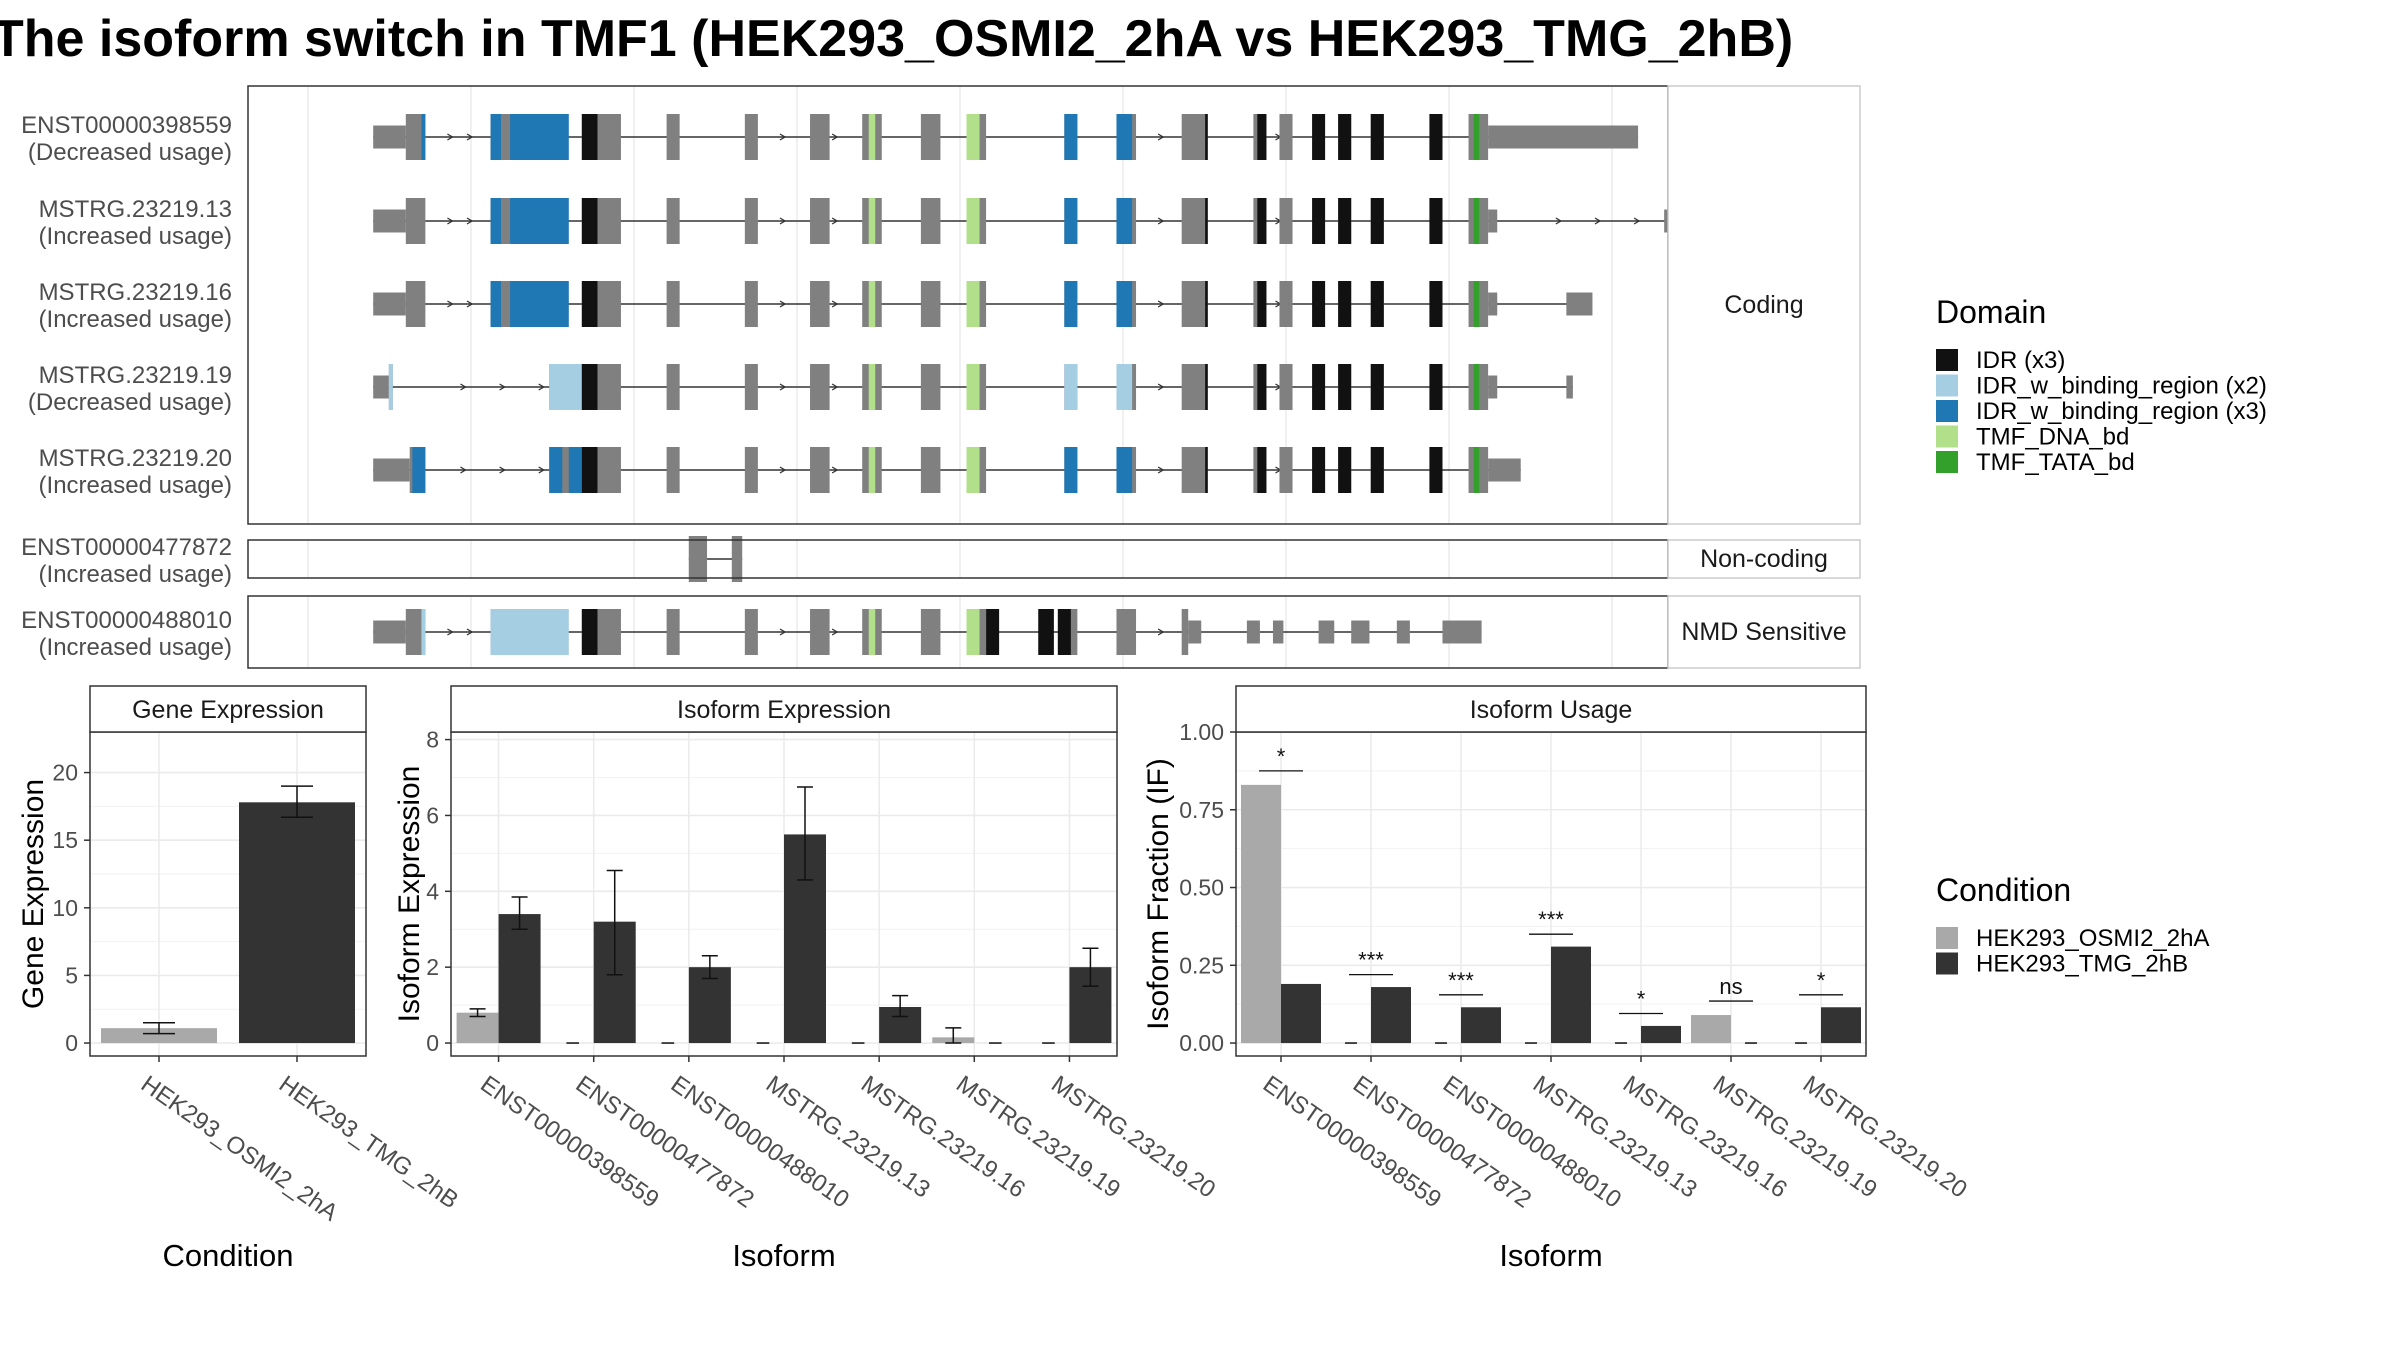 This screenshot has height=1350, width=2400. What do you see at coordinates (1885, 1137) in the screenshot?
I see `x-tick-label: MSTRG.23219.20` at bounding box center [1885, 1137].